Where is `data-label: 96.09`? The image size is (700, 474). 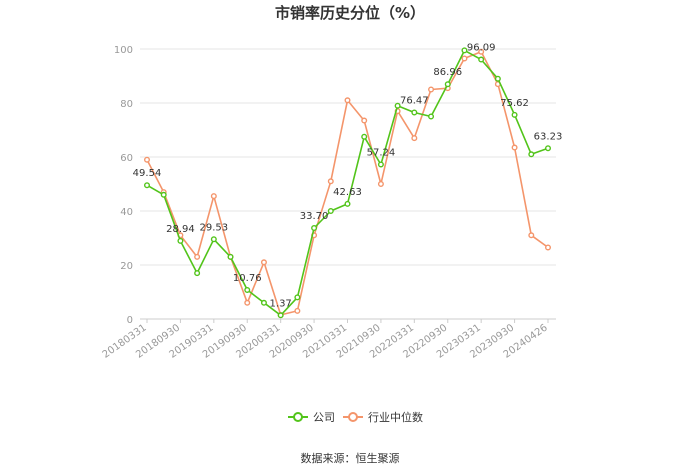 data-label: 96.09 is located at coordinates (481, 48).